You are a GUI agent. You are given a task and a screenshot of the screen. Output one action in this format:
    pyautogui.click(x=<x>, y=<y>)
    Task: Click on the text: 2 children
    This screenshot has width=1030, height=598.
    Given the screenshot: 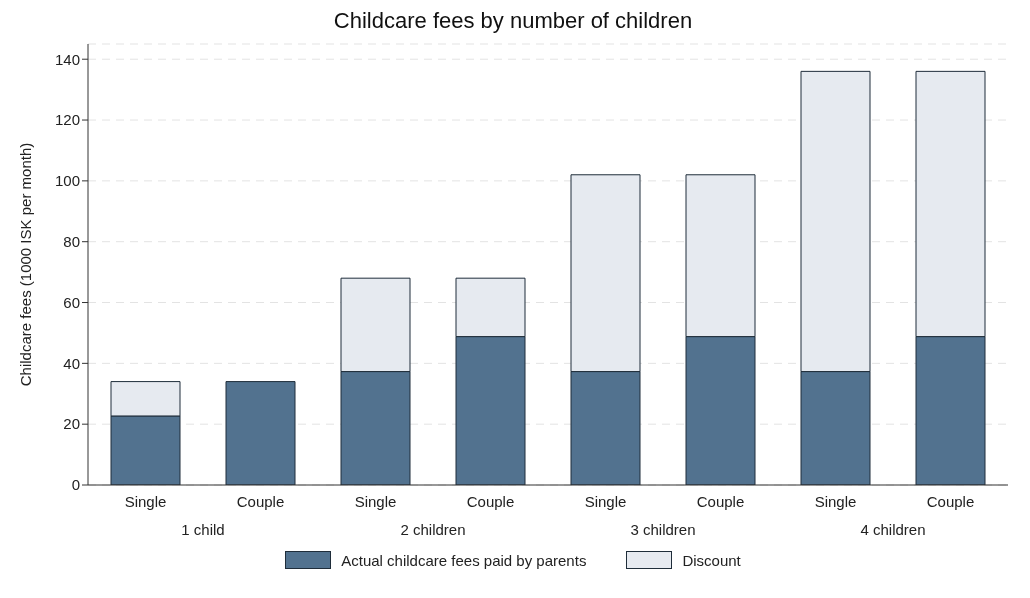 What is the action you would take?
    pyautogui.click(x=433, y=529)
    